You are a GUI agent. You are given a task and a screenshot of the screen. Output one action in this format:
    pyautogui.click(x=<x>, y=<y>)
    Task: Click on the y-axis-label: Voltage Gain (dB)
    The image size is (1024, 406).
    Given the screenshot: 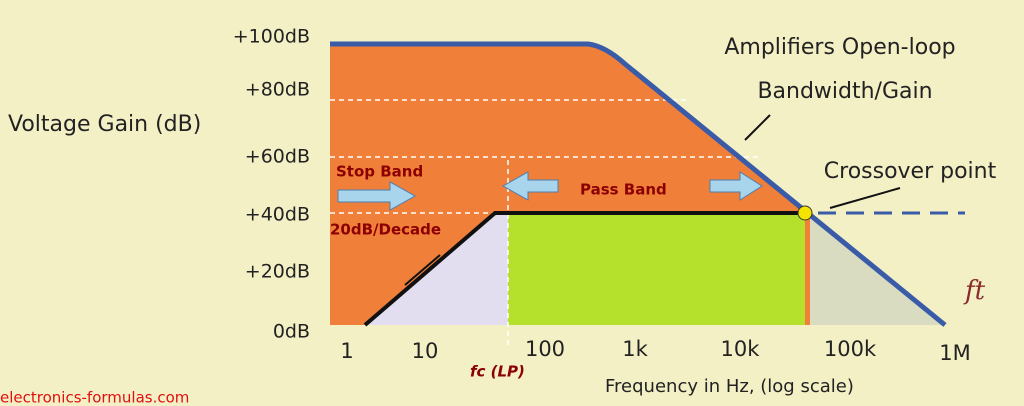 What is the action you would take?
    pyautogui.click(x=104, y=124)
    